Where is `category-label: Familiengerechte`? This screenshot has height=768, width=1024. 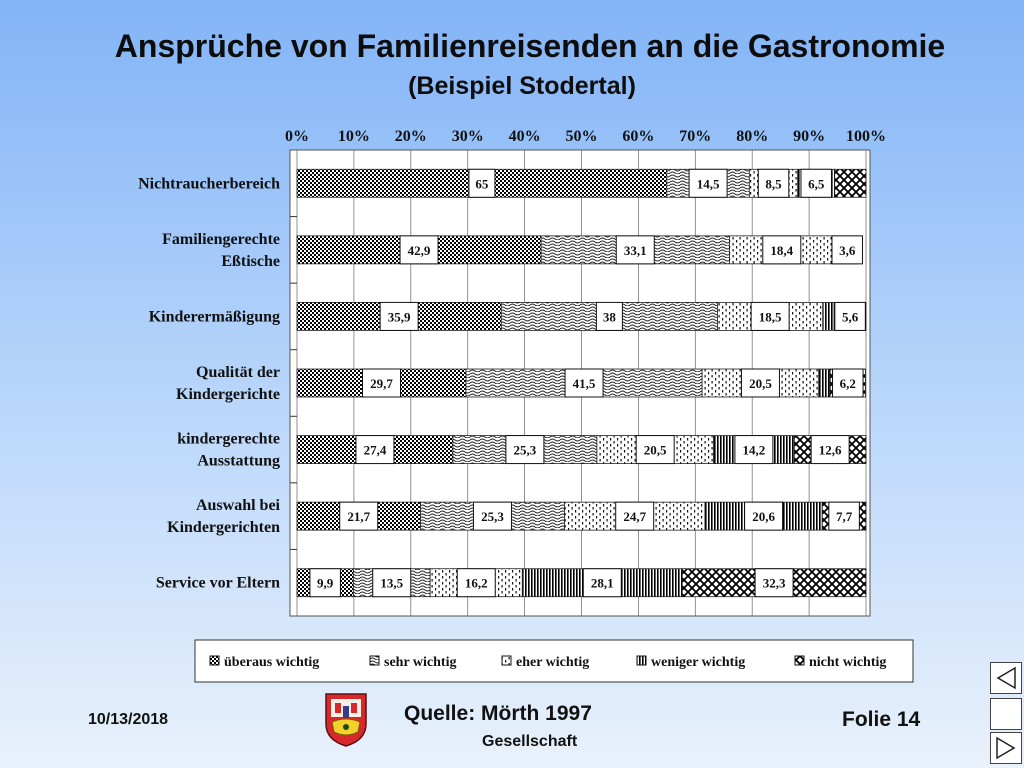 category-label: Familiengerechte is located at coordinates (221, 239).